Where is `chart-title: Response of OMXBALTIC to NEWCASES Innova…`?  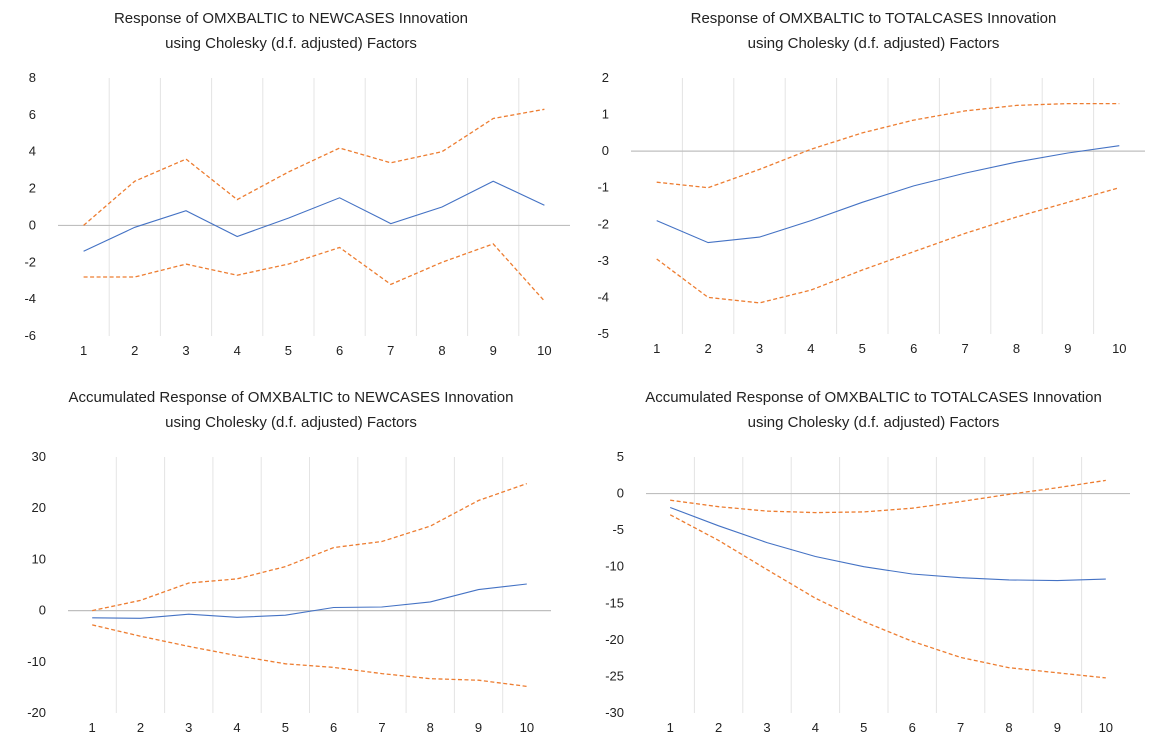 chart-title: Response of OMXBALTIC to NEWCASES Innova… is located at coordinates (291, 18).